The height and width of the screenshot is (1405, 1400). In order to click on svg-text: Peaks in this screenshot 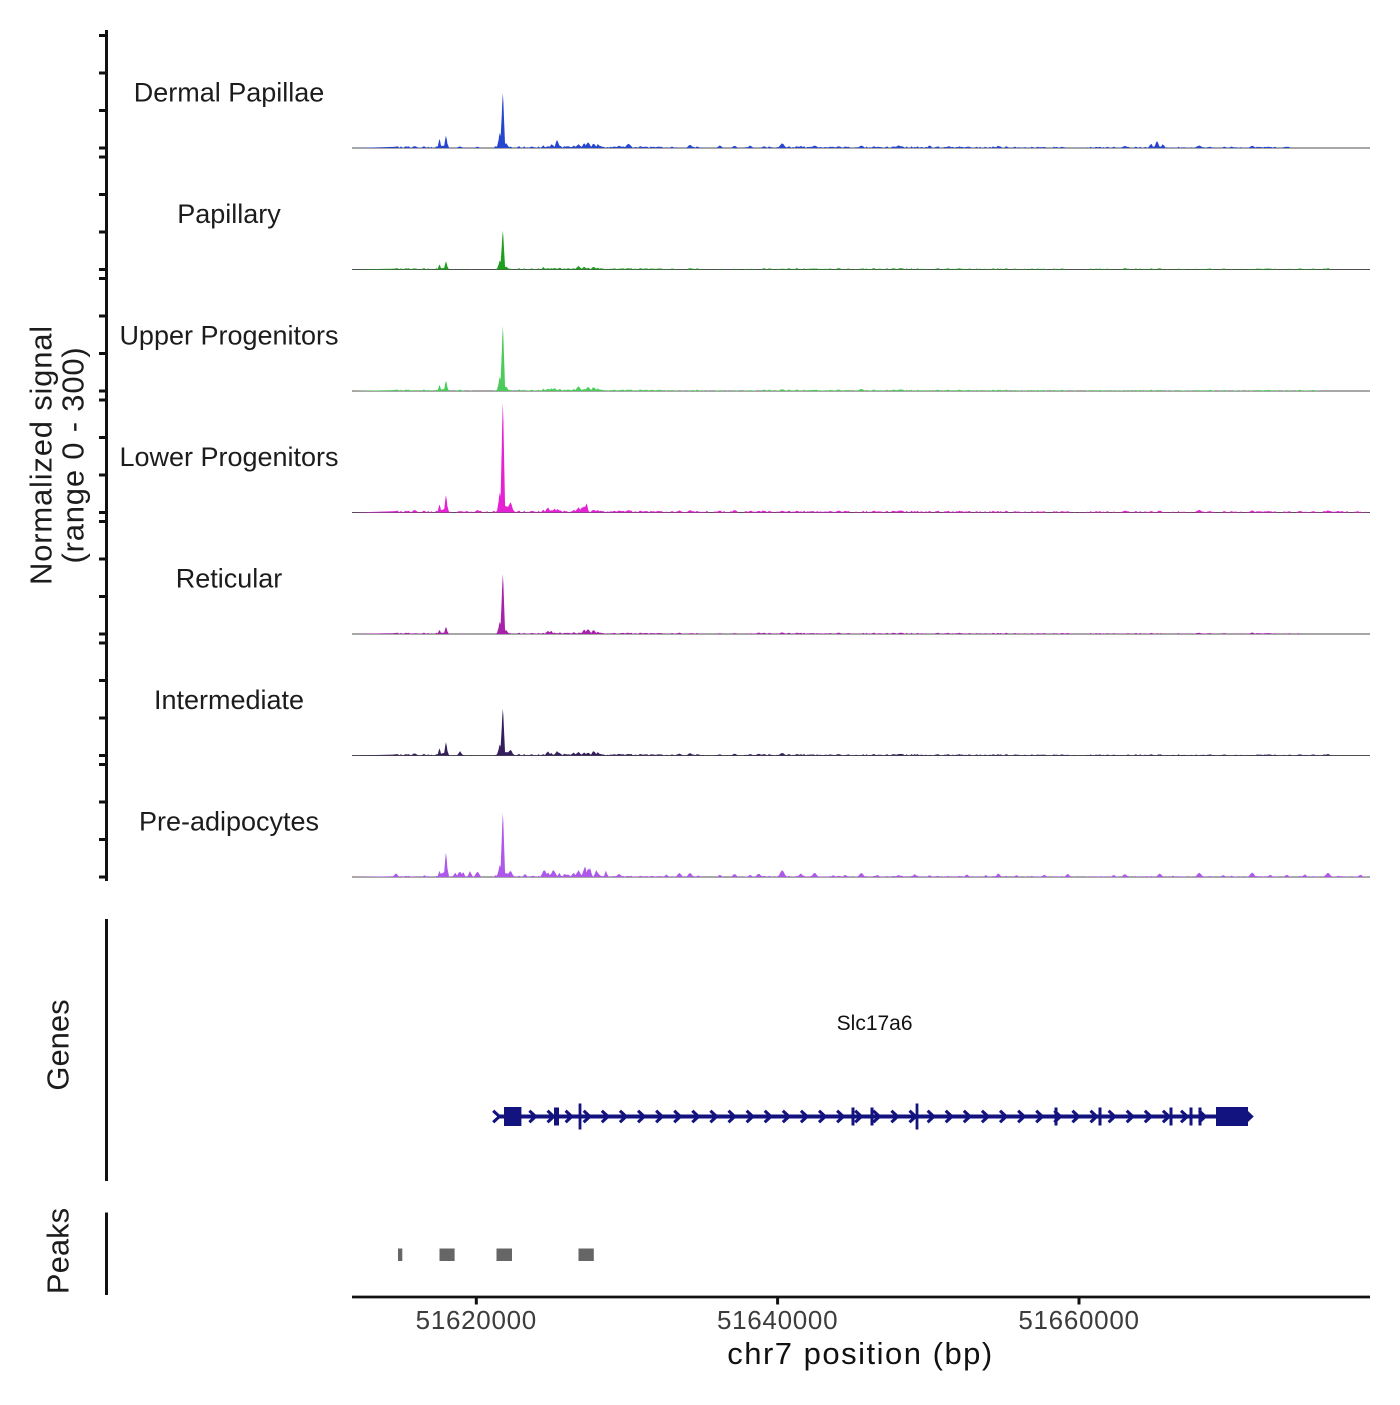, I will do `click(58, 1251)`.